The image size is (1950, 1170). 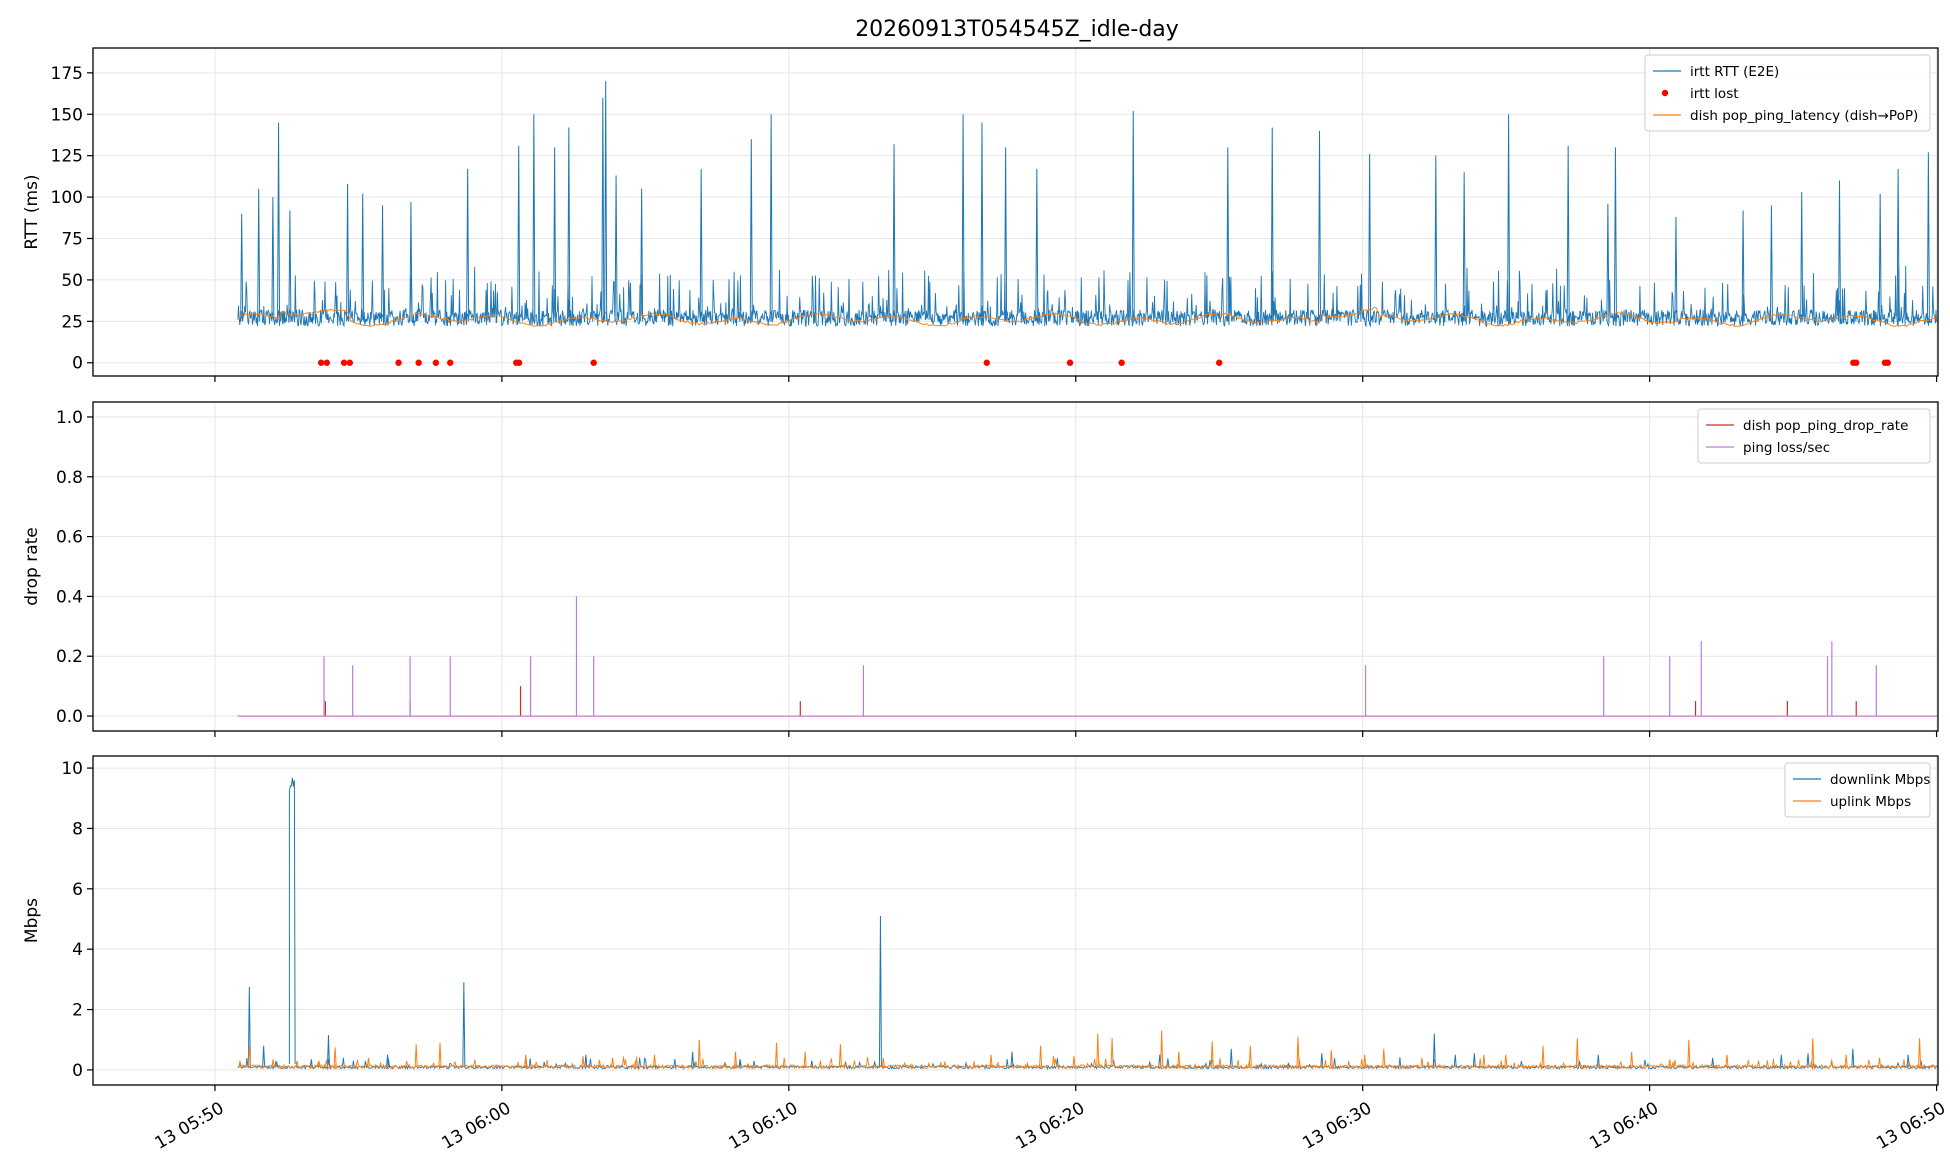 I want to click on y-tick-label: 2, so click(x=77, y=1011).